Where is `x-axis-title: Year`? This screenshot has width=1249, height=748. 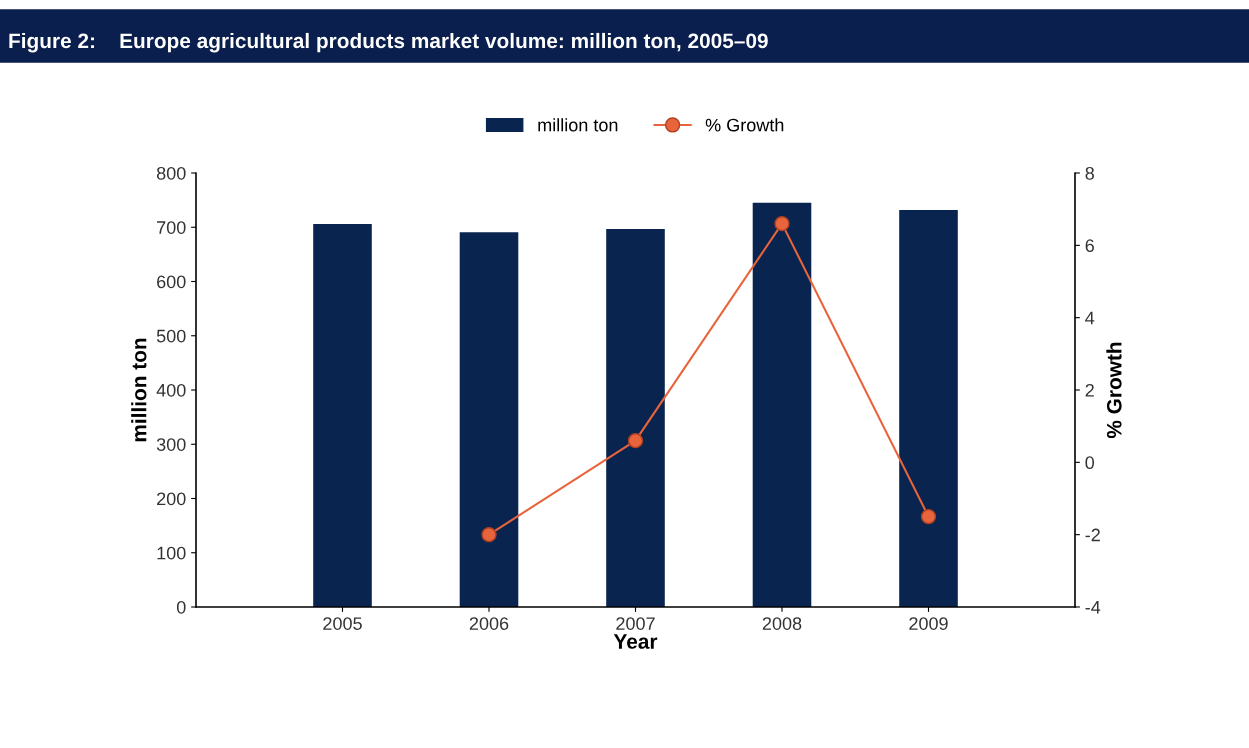 x-axis-title: Year is located at coordinates (635, 641).